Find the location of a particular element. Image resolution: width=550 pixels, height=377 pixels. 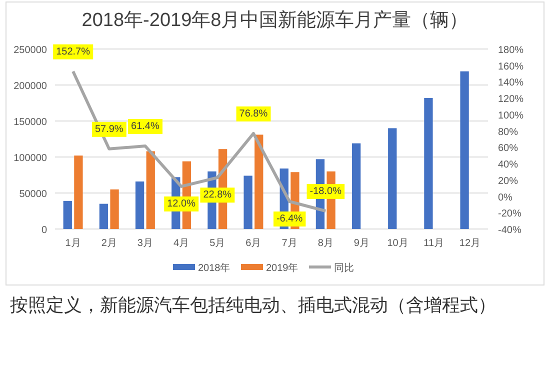

x-tick-label: 6月 is located at coordinates (254, 243).